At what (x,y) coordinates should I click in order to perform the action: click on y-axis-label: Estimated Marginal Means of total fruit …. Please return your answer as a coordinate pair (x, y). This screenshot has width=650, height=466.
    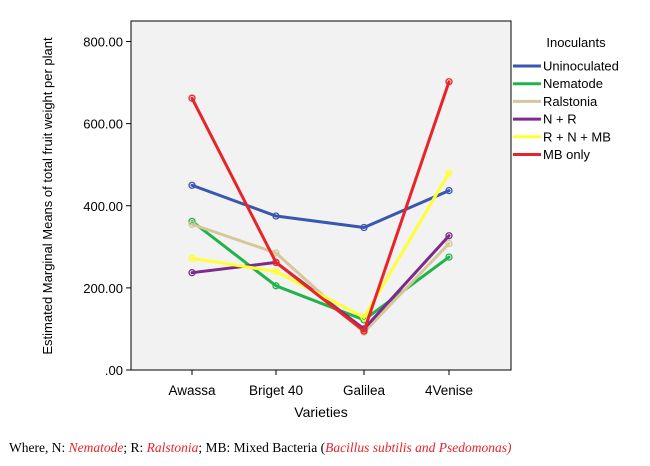
    Looking at the image, I should click on (47, 196).